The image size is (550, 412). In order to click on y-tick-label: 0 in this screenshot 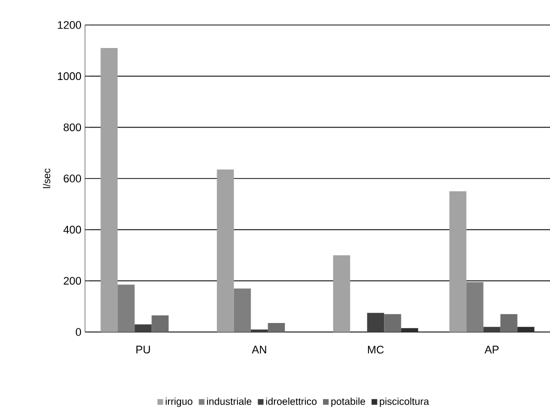, I will do `click(79, 332)`.